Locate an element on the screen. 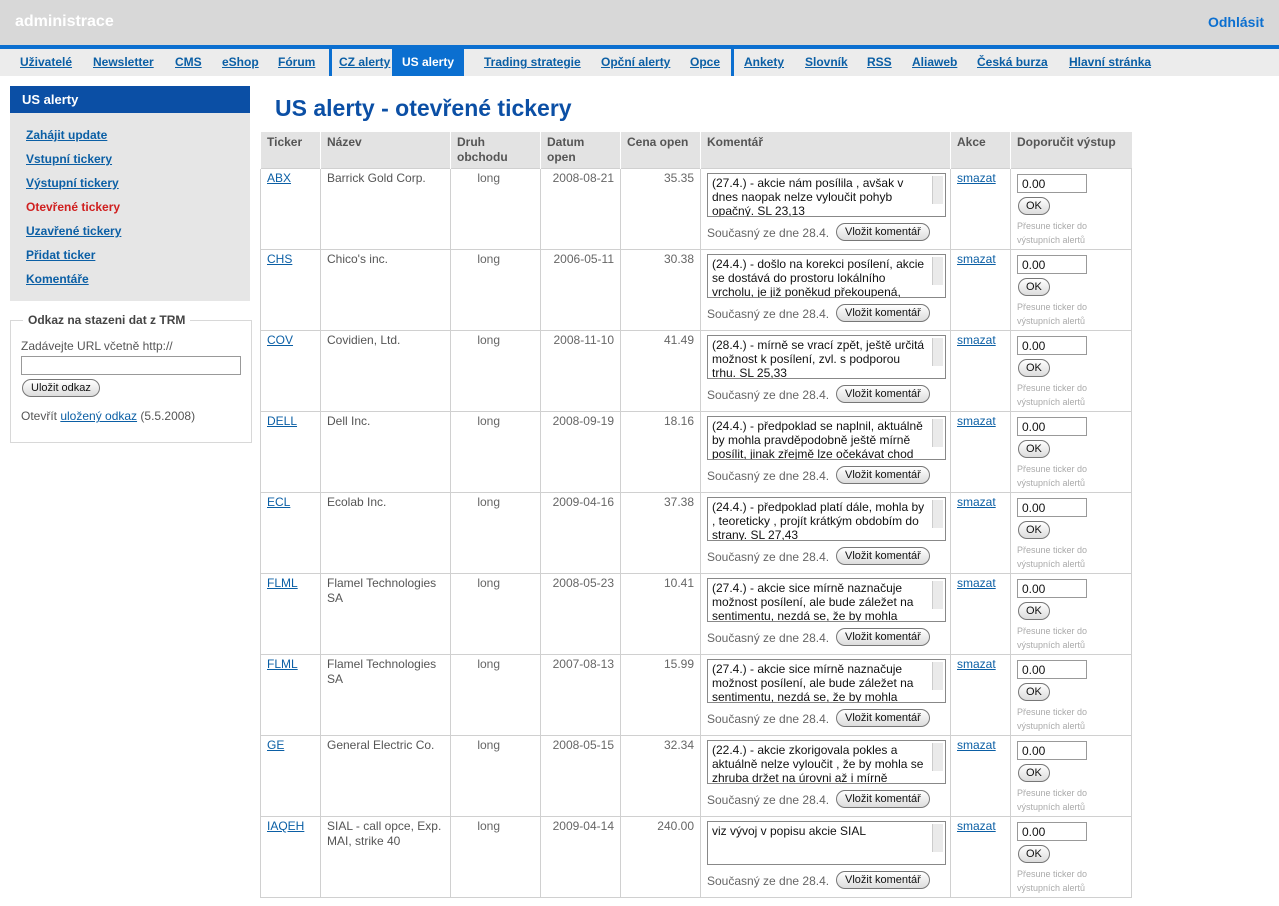 This screenshot has width=1279, height=906. nav-item-trading-strategie: Trading strategie is located at coordinates (532, 62).